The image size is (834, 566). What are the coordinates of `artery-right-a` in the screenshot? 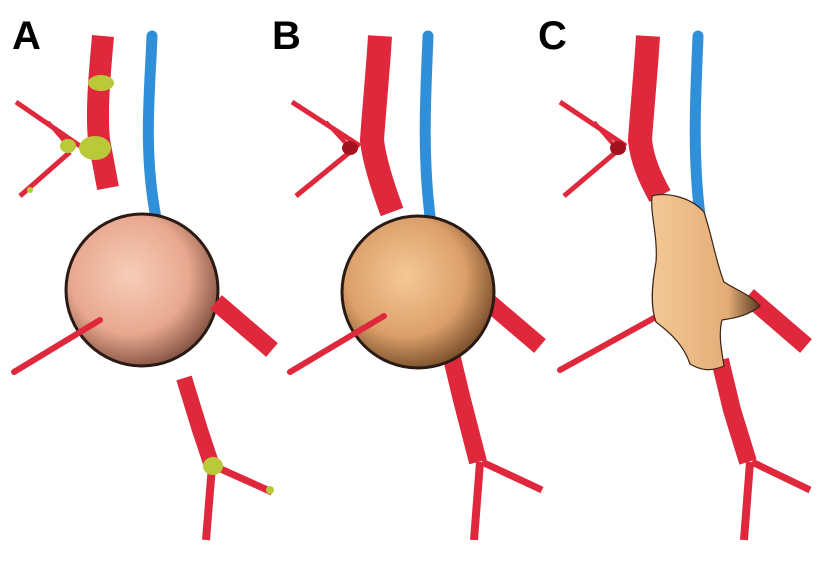 It's located at (244, 326).